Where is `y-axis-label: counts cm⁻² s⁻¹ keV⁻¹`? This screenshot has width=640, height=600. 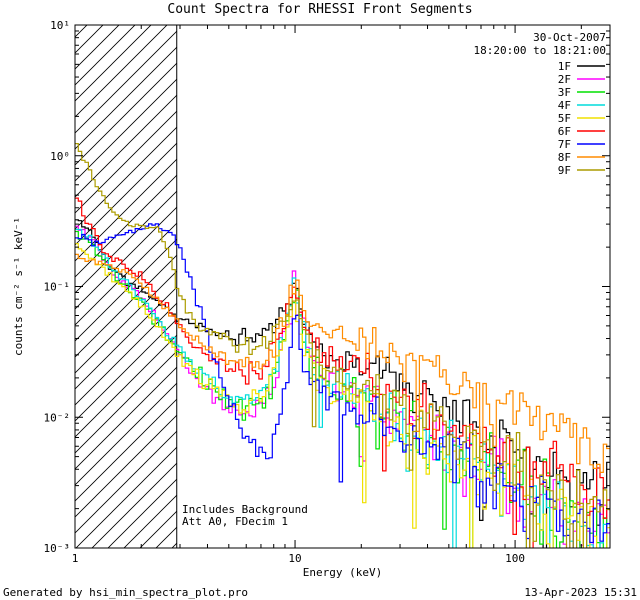 y-axis-label: counts cm⁻² s⁻¹ keV⁻¹ is located at coordinates (18, 286).